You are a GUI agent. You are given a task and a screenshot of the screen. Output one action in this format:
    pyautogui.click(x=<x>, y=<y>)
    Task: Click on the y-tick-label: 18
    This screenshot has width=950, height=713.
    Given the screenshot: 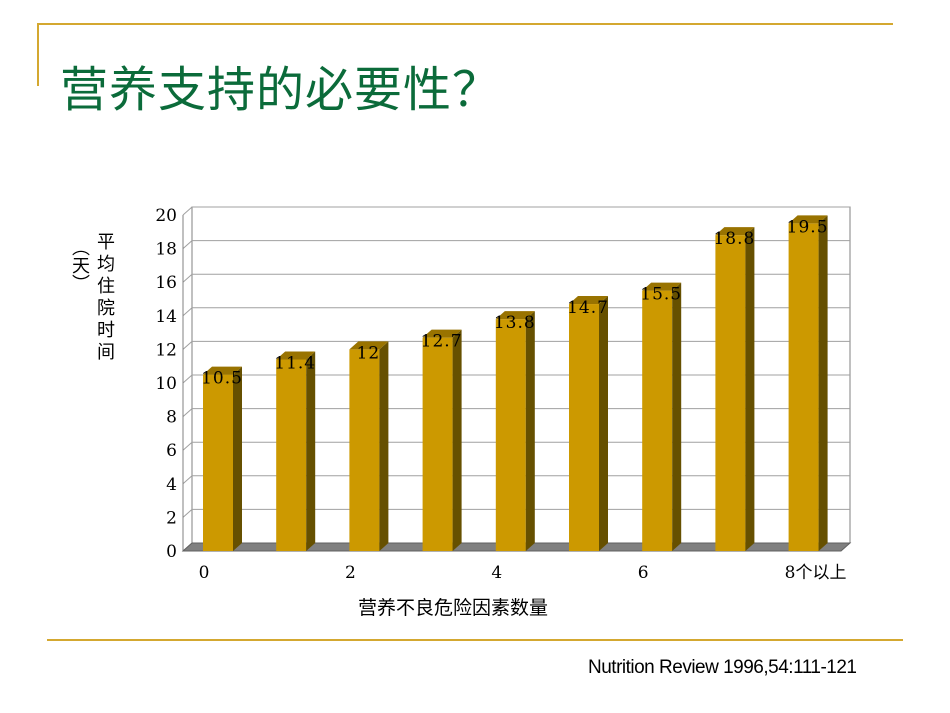 What is the action you would take?
    pyautogui.click(x=166, y=250)
    